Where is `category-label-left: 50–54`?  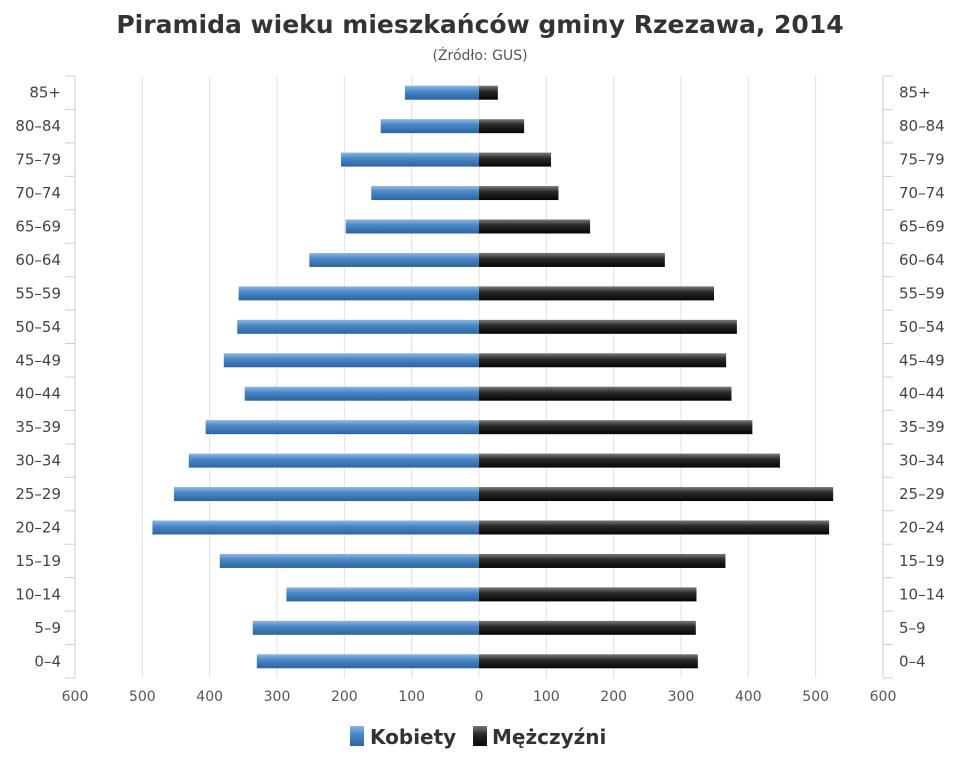
category-label-left: 50–54 is located at coordinates (38, 327).